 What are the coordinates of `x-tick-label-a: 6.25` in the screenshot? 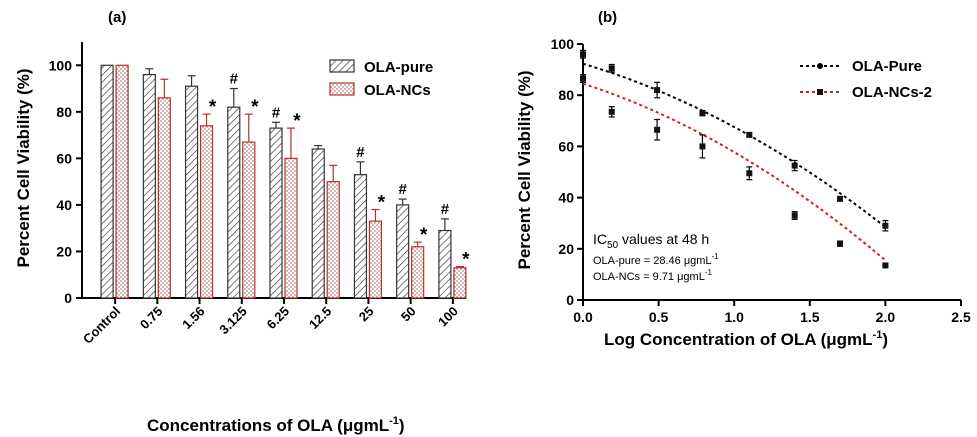 It's located at (278, 318).